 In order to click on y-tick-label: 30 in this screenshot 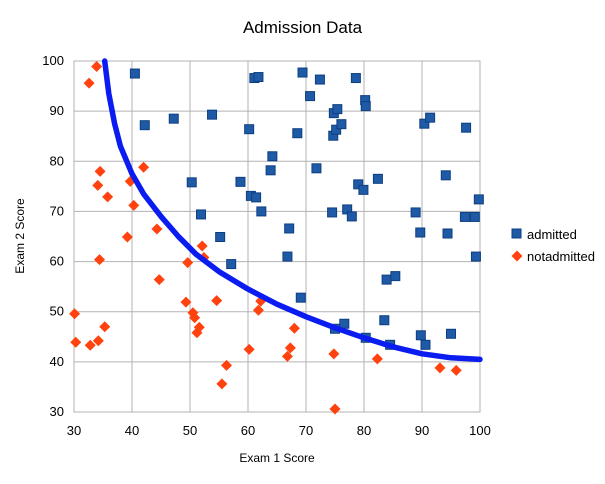, I will do `click(57, 411)`.